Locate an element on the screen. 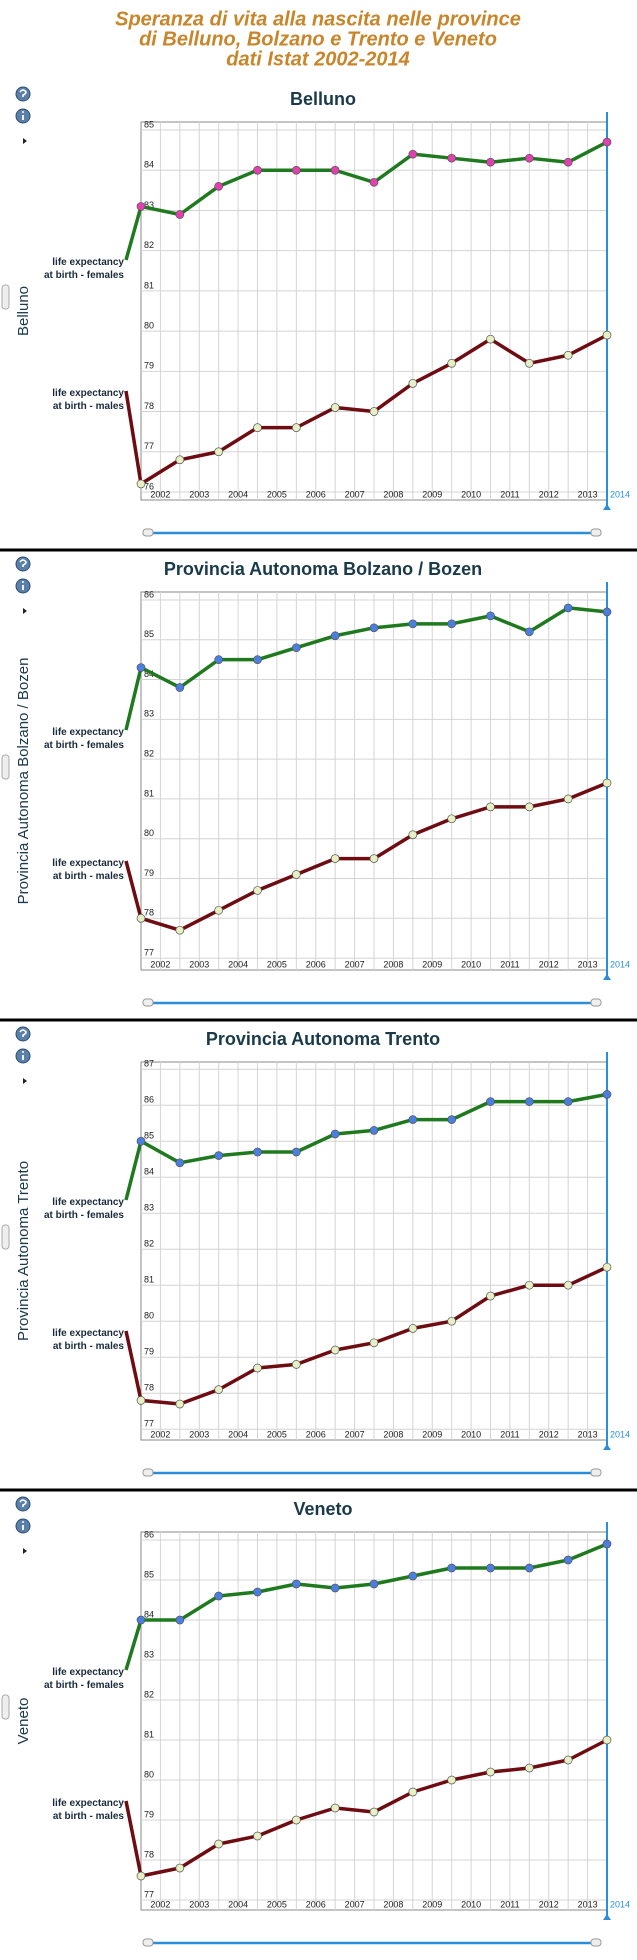  y-axis-label: Belluno is located at coordinates (23, 311).